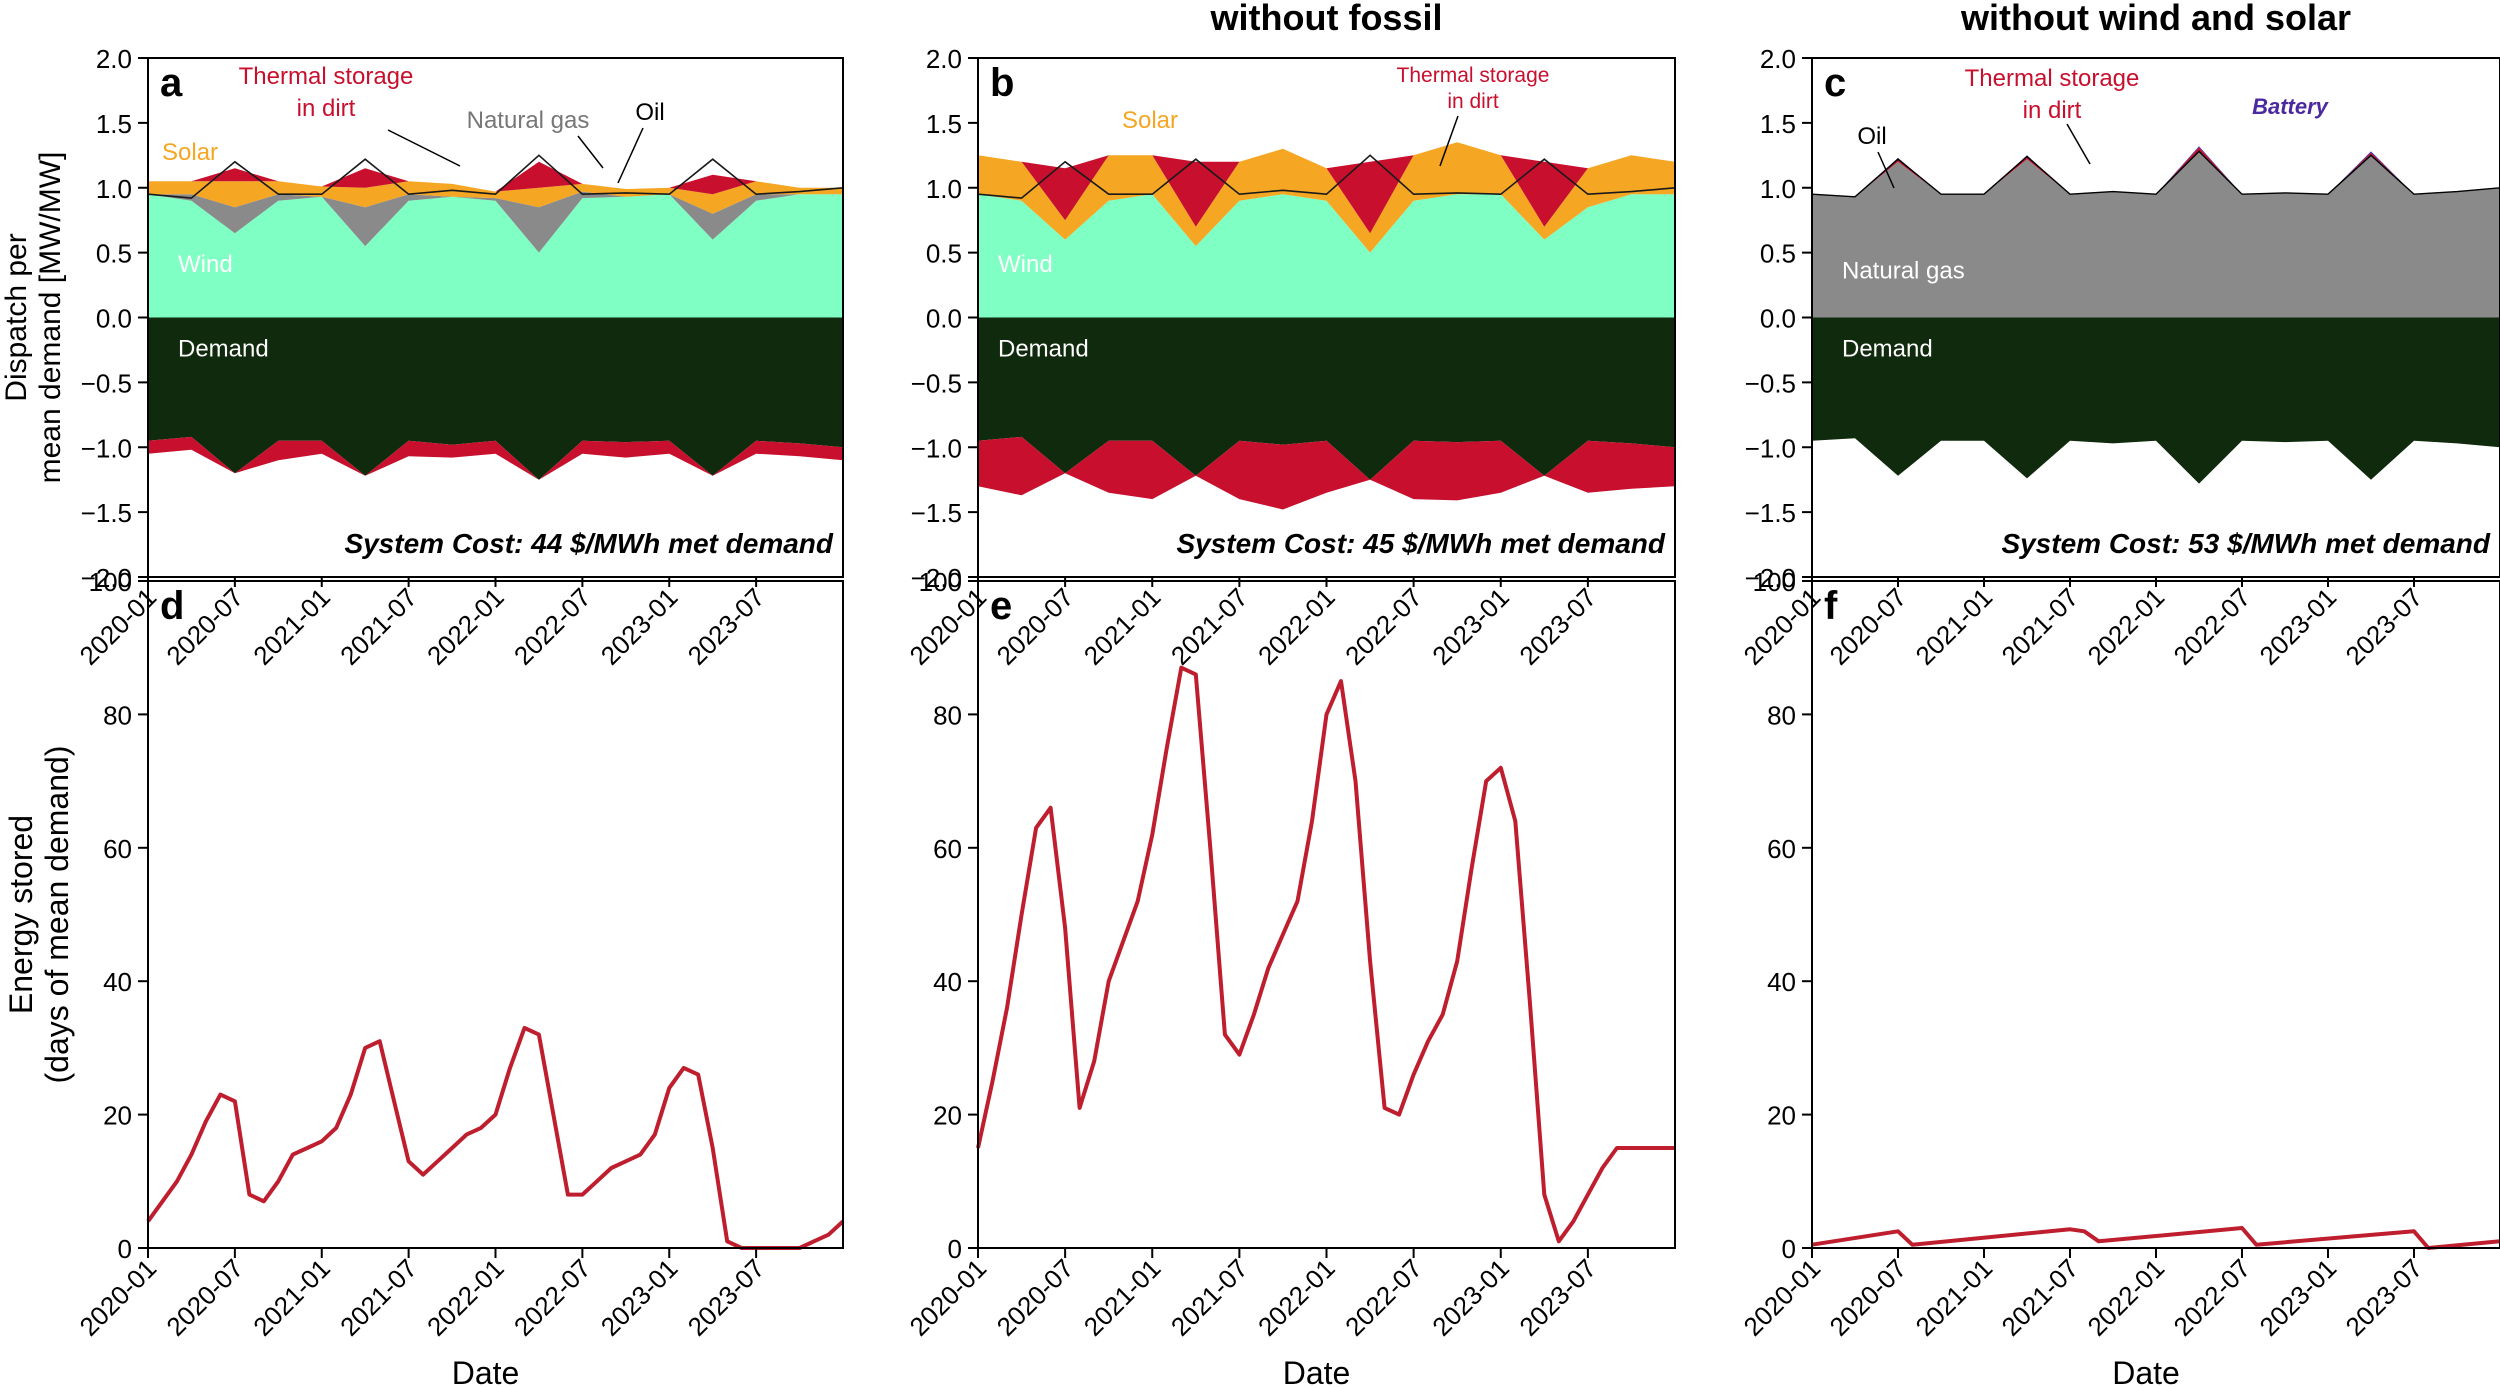  Describe the element at coordinates (495, 222) in the screenshot. I see `area-natural-gas` at that location.